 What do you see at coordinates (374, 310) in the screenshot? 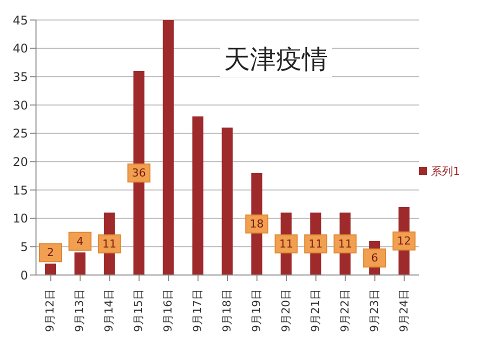
I see `x-tick-label: 9月23日` at bounding box center [374, 310].